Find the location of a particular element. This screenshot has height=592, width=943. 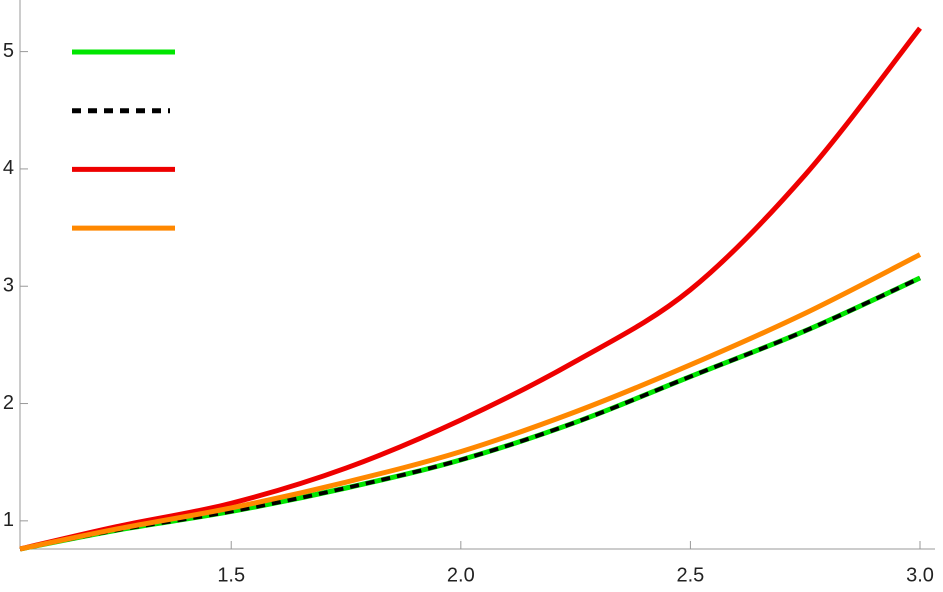

y-tick-label: 2 is located at coordinates (8, 403).